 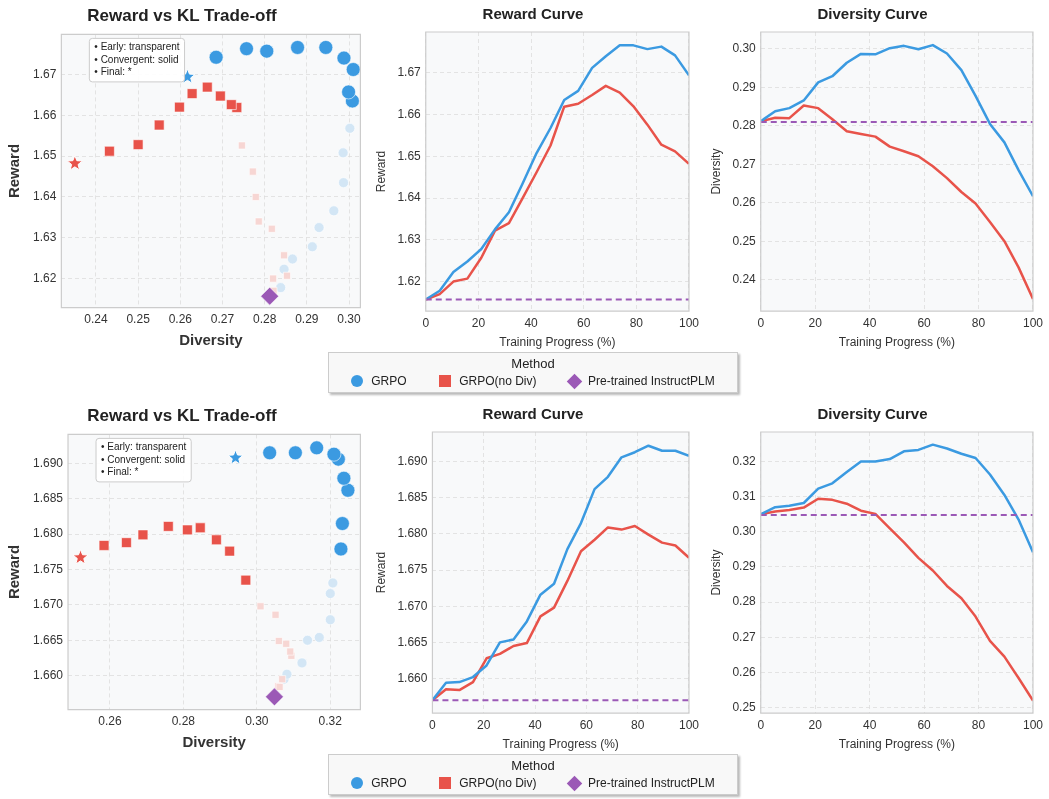 What do you see at coordinates (484, 724) in the screenshot?
I see `x-tick-label: 20` at bounding box center [484, 724].